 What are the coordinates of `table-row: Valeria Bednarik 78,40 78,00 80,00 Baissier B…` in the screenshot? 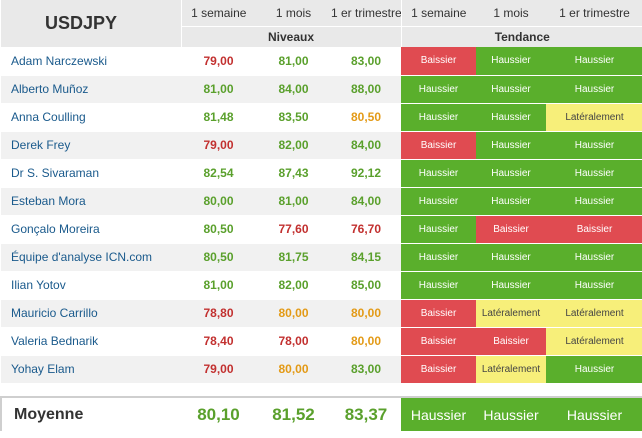 It's located at (321, 341).